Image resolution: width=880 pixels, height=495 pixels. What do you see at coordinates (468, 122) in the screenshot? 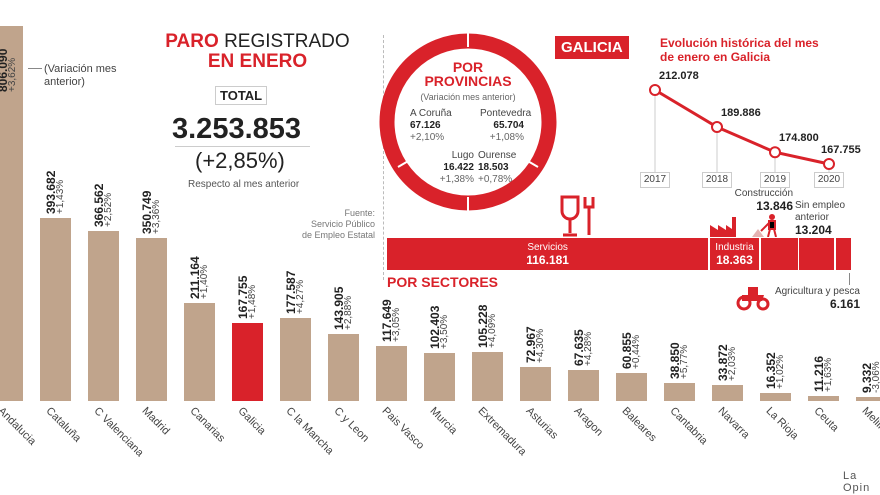
I see `provinces-ring` at bounding box center [468, 122].